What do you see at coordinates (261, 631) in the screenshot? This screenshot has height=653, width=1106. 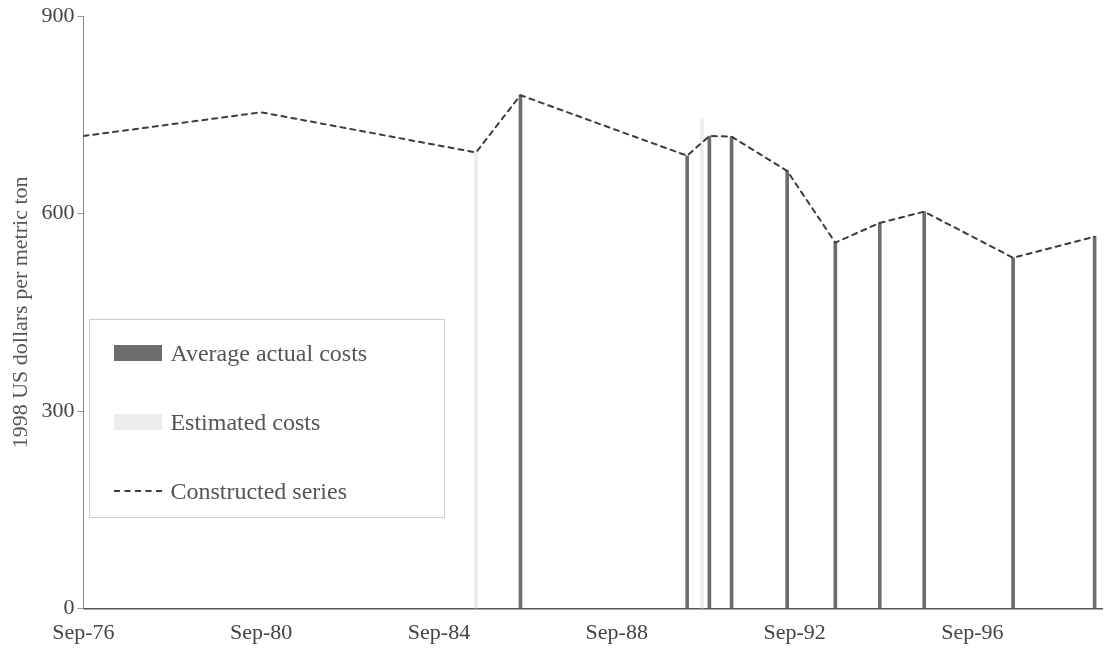 I see `x-tick-label: Sep-80` at bounding box center [261, 631].